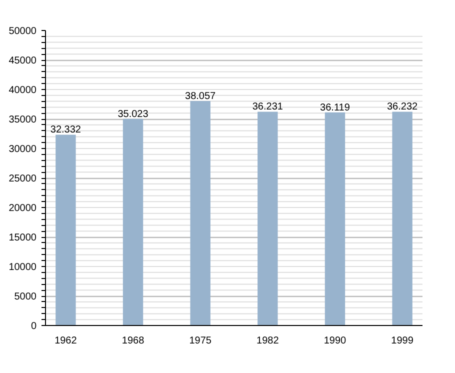  Describe the element at coordinates (22, 31) in the screenshot. I see `y-tick-label: 50000` at that location.